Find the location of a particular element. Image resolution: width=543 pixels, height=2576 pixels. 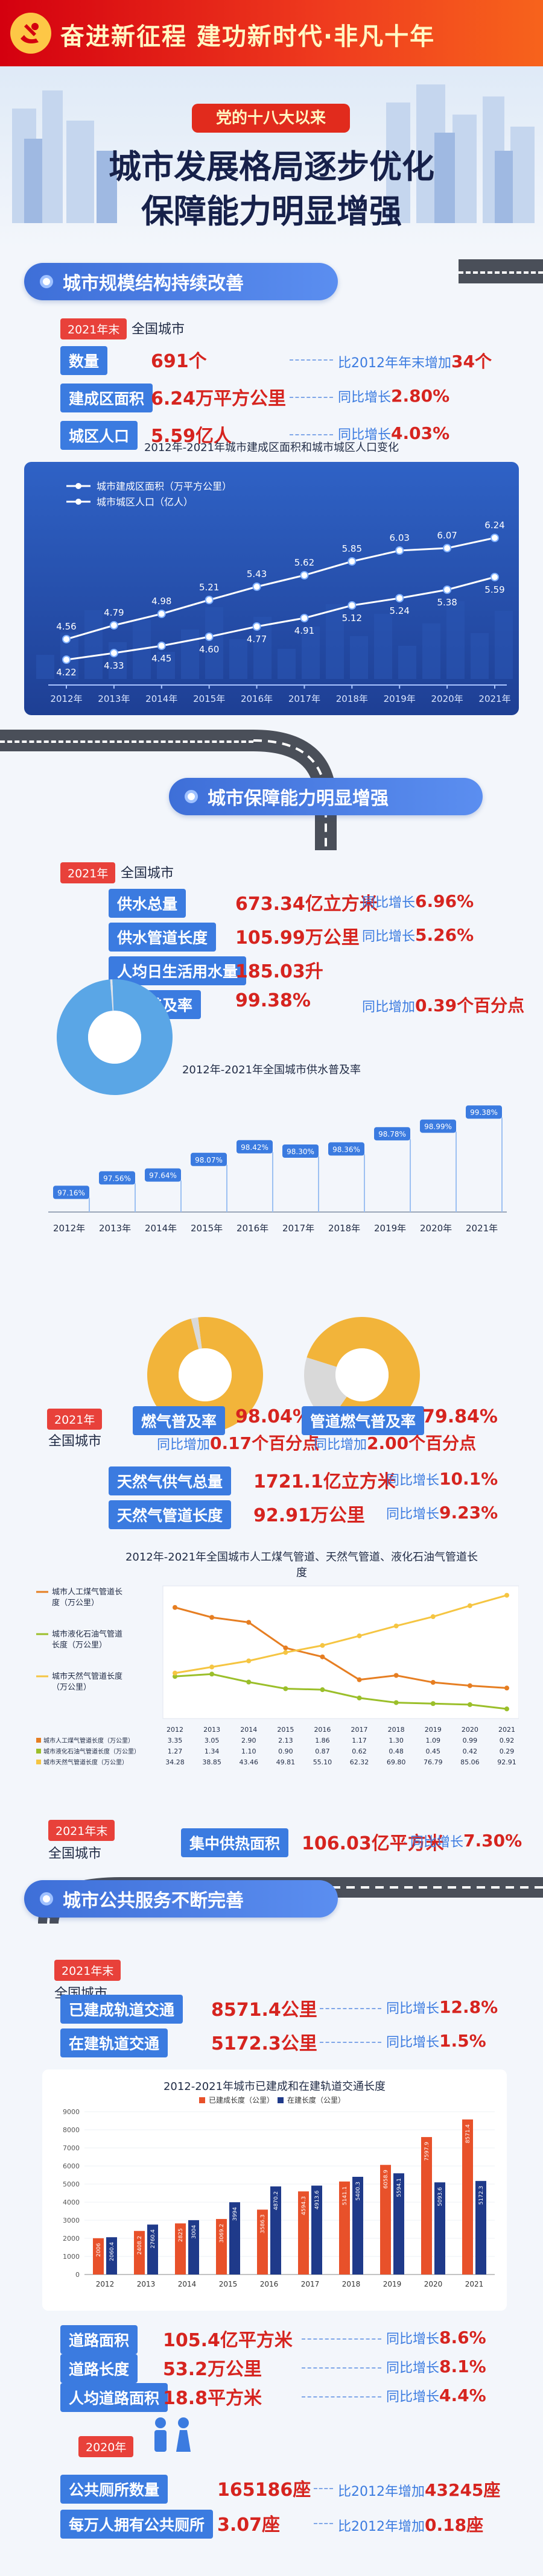

legend-label: 在建长度（公里） is located at coordinates (316, 2099).